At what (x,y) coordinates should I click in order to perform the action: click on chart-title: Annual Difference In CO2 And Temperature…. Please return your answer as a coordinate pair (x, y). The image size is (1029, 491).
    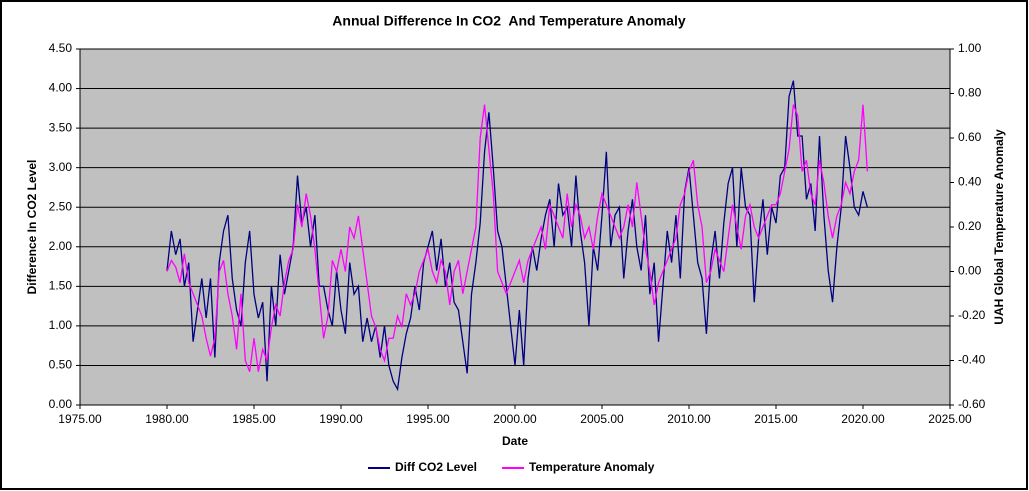
    Looking at the image, I should click on (509, 21).